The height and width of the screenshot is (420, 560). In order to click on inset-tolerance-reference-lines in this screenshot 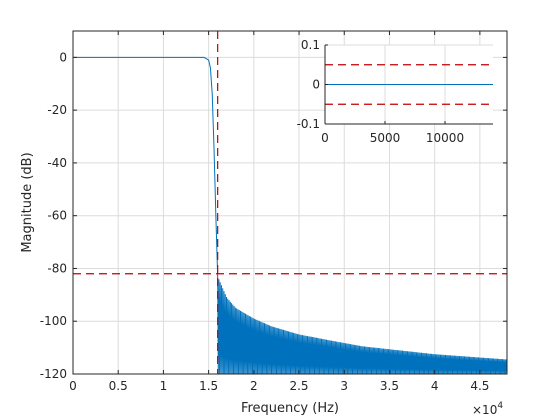, I will do `click(409, 84)`.